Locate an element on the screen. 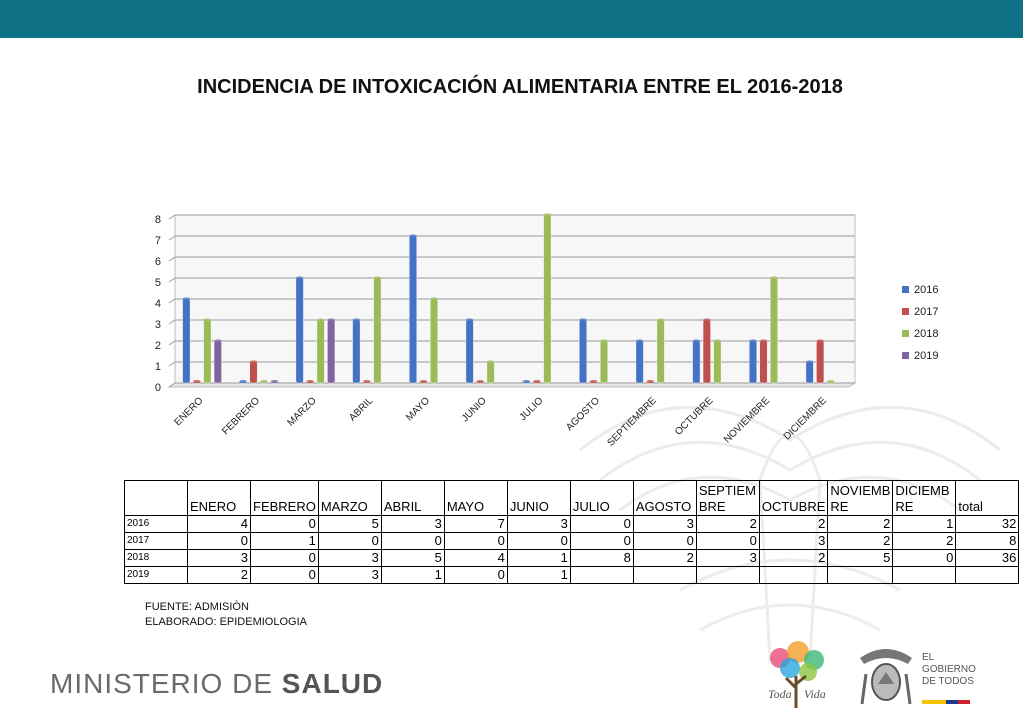 The height and width of the screenshot is (724, 1023). gobierno-logo-text: EL GOBIERNO DE TODOS is located at coordinates (949, 670).